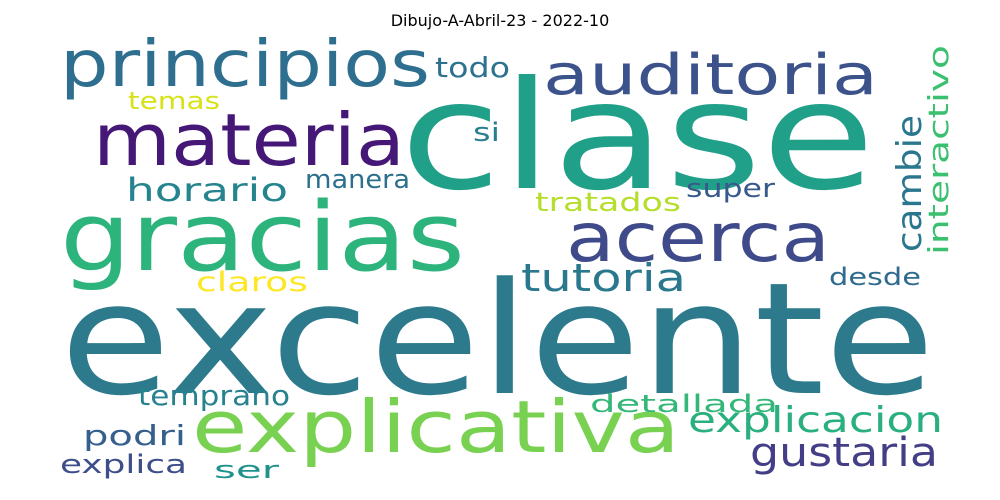  Describe the element at coordinates (875, 277) in the screenshot. I see `word-desde: desde` at that location.